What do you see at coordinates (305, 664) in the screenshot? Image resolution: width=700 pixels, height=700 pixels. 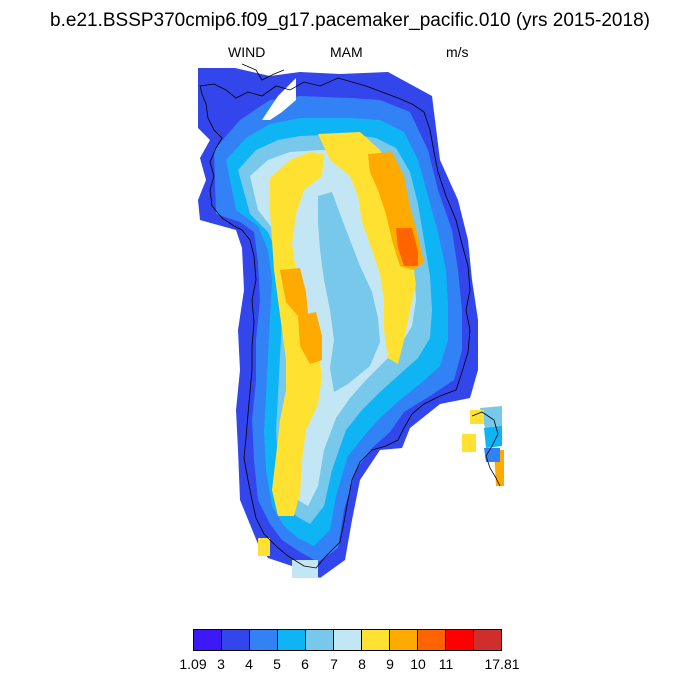 I see `colorbar-label: 6` at bounding box center [305, 664].